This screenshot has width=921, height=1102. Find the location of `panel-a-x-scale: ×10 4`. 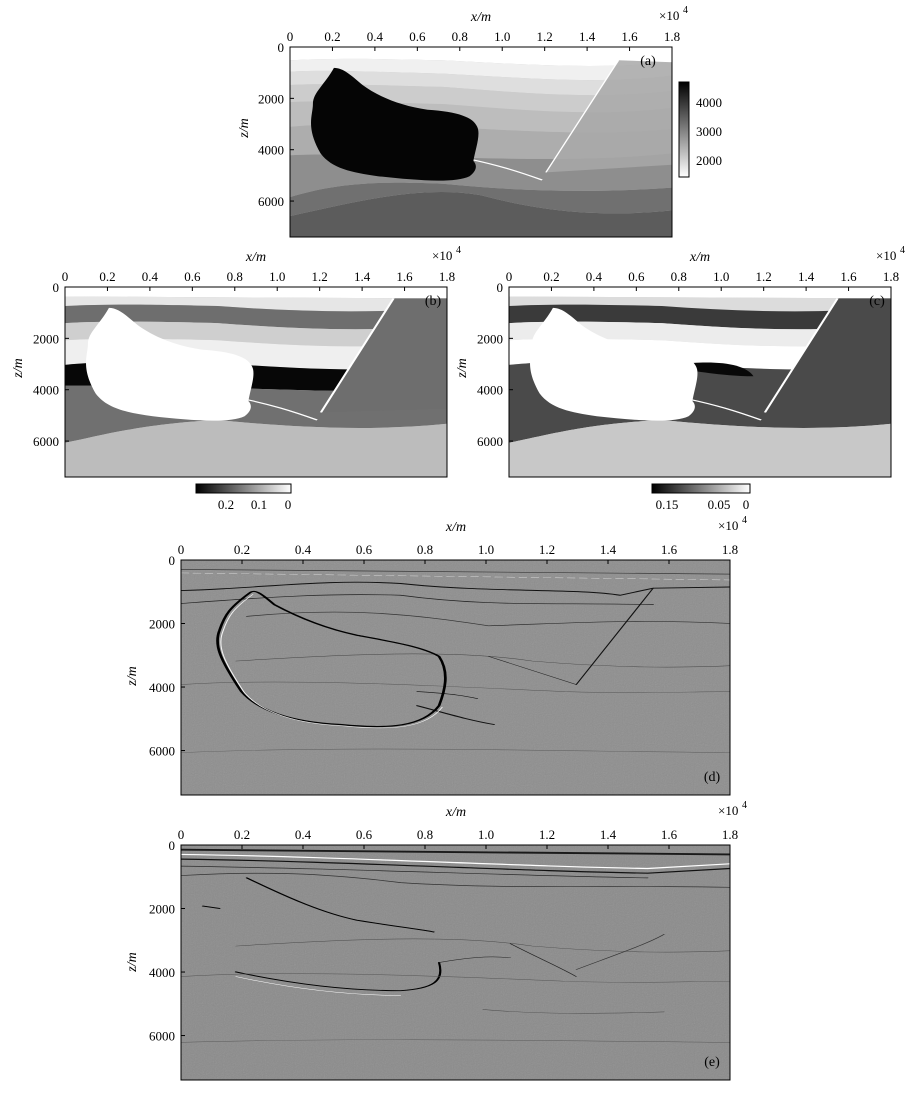

panel-a-x-scale: ×10 4 is located at coordinates (673, 14).